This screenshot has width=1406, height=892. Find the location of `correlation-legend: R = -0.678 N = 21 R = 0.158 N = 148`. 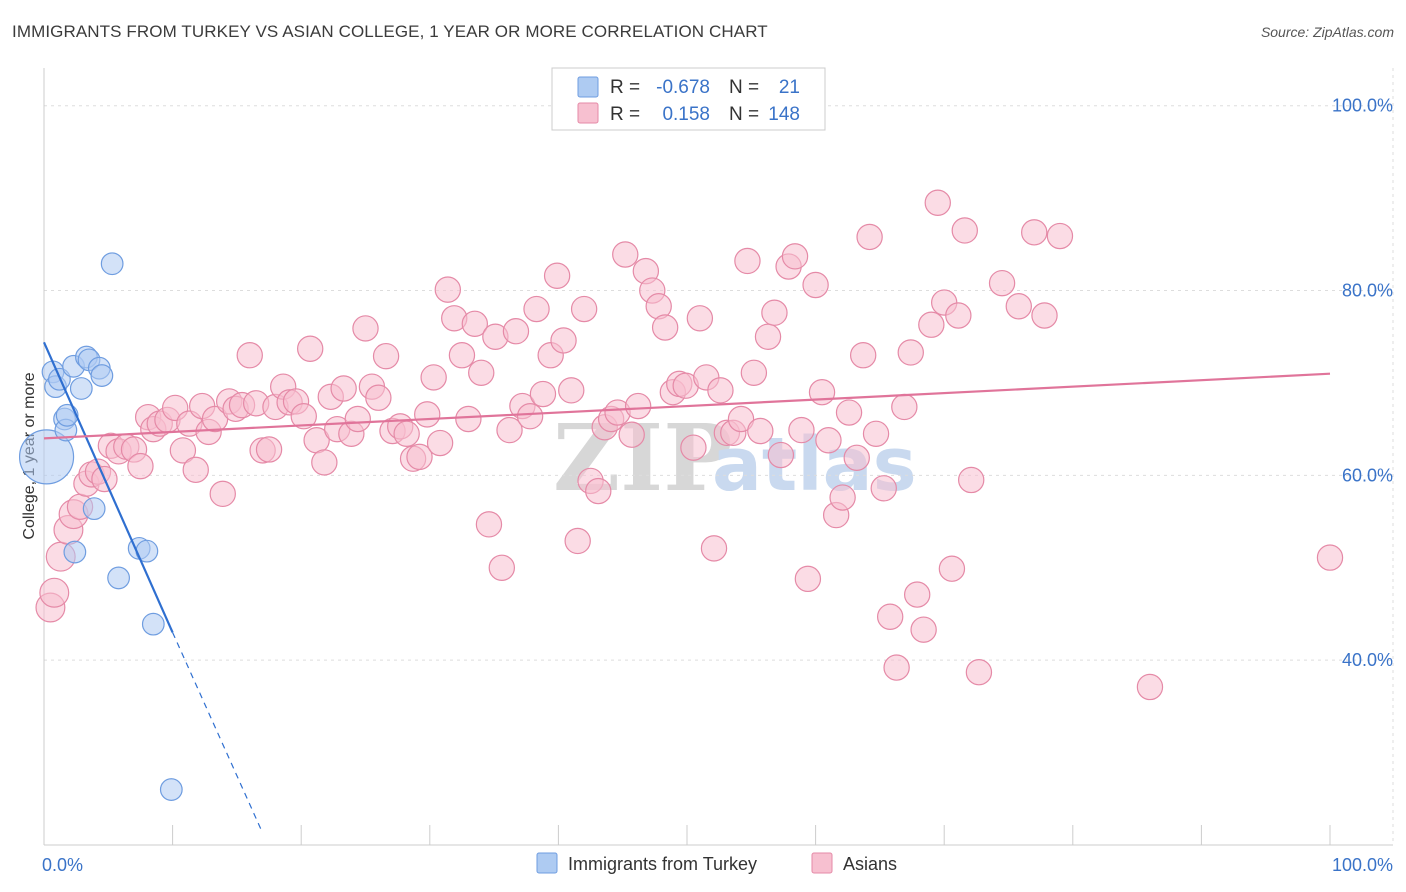

correlation-legend: R = -0.678 N = 21 R = 0.158 N = 148 is located at coordinates (688, 99).